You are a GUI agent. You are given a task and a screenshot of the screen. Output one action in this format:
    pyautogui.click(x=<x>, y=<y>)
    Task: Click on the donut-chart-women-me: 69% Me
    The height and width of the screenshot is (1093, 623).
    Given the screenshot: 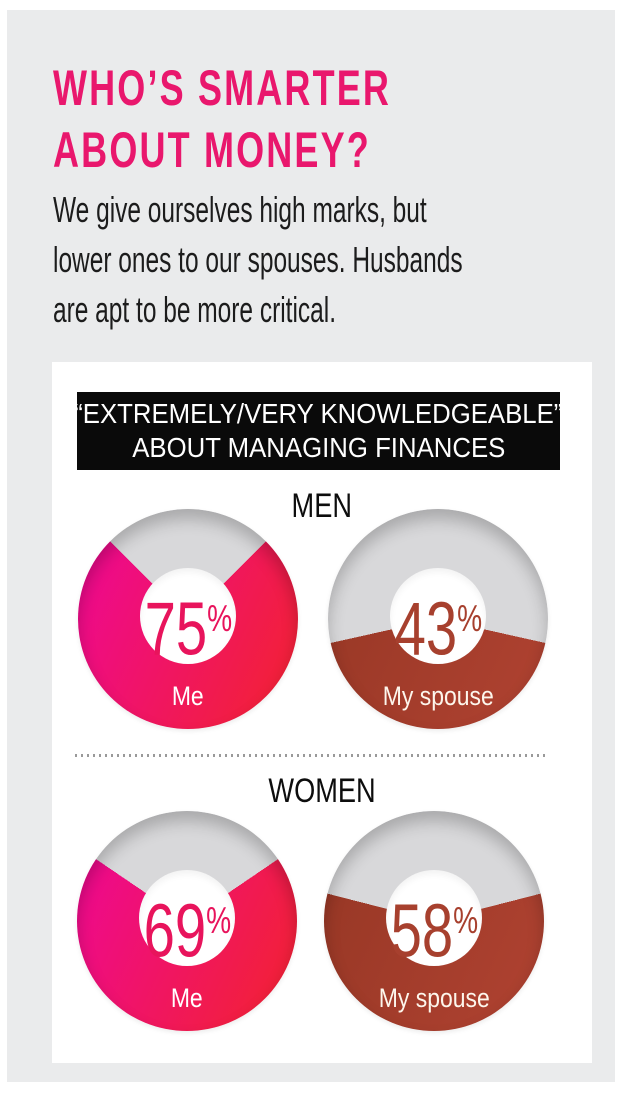 What is the action you would take?
    pyautogui.click(x=187, y=921)
    